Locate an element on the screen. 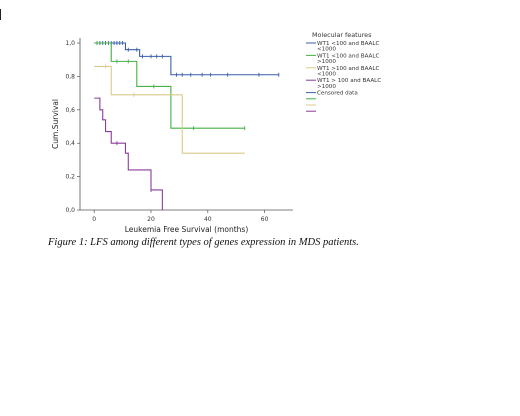 The height and width of the screenshot is (416, 520). survival-curves is located at coordinates (187, 125).